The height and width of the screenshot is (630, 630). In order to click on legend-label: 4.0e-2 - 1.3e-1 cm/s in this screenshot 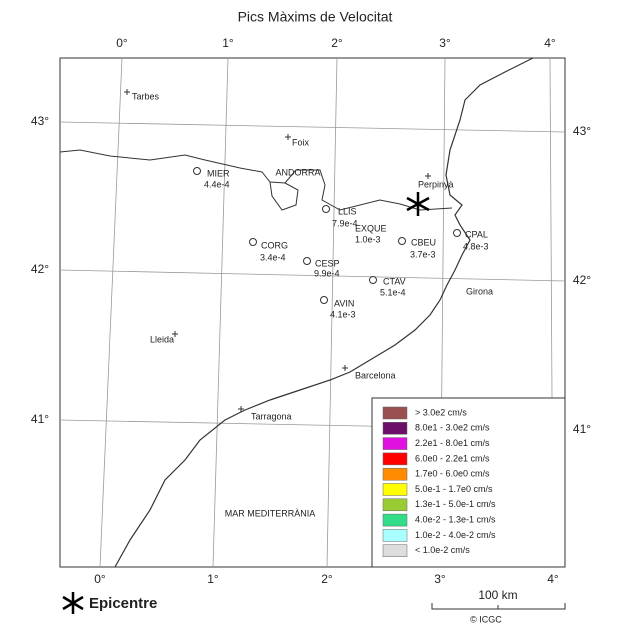, I will do `click(455, 519)`.